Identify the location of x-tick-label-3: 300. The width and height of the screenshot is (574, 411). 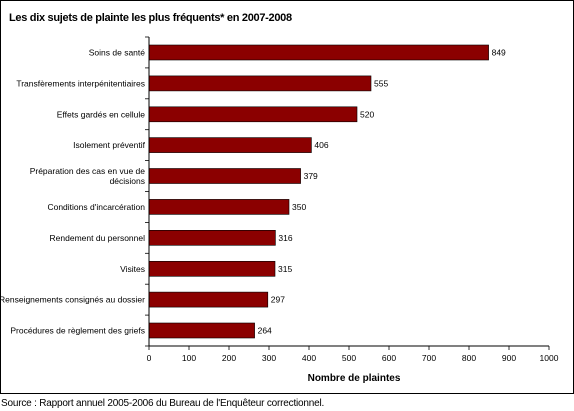
(269, 358).